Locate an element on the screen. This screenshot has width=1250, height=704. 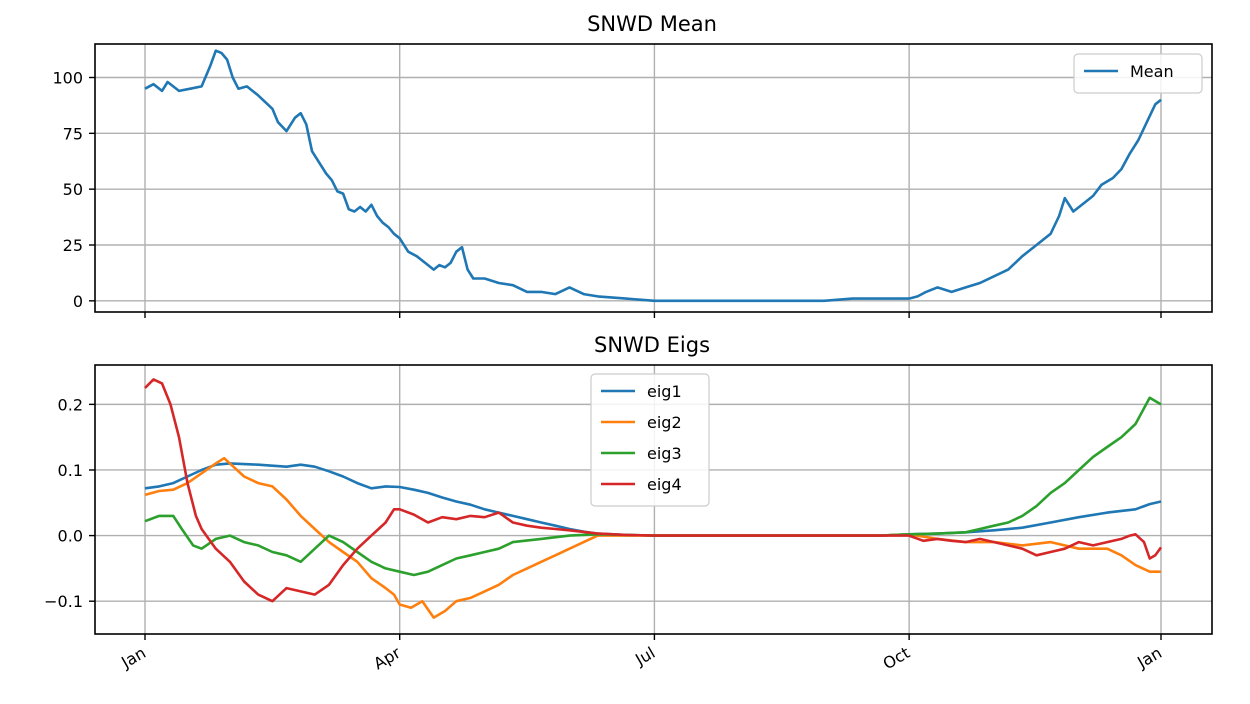
legend-label-eig3: eig3 is located at coordinates (664, 453).